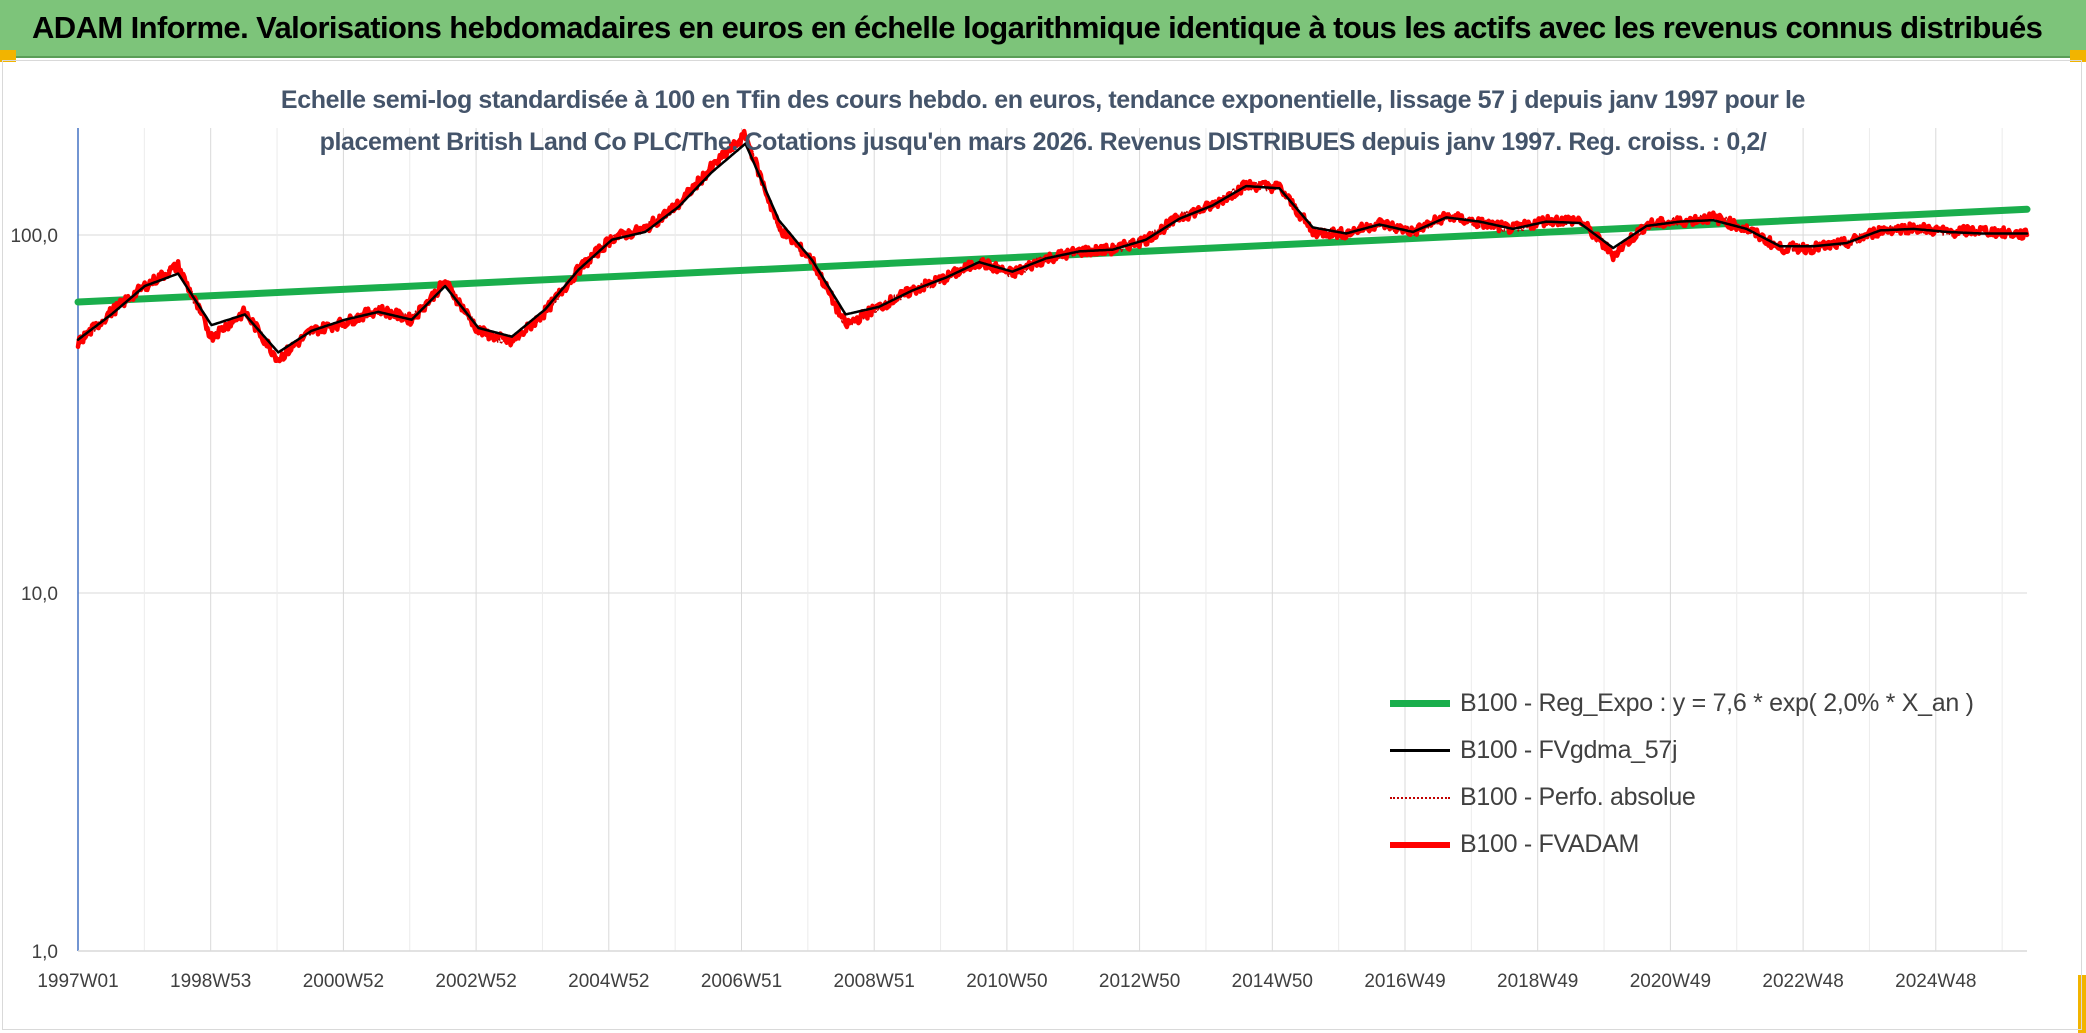 The height and width of the screenshot is (1033, 2086). Describe the element at coordinates (1006, 981) in the screenshot. I see `x-tick-label: 2010W50` at that location.